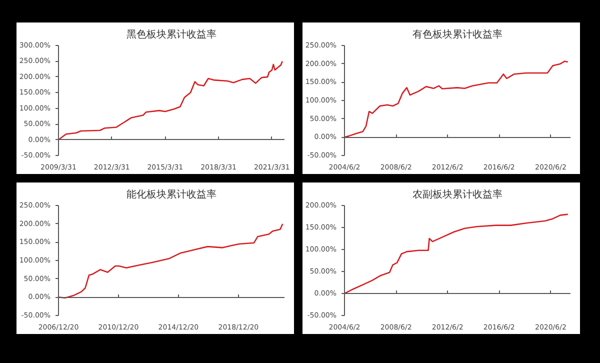 Image resolution: width=600 pixels, height=363 pixels. I want to click on chart-title: 有色板块累计收益率, so click(457, 34).